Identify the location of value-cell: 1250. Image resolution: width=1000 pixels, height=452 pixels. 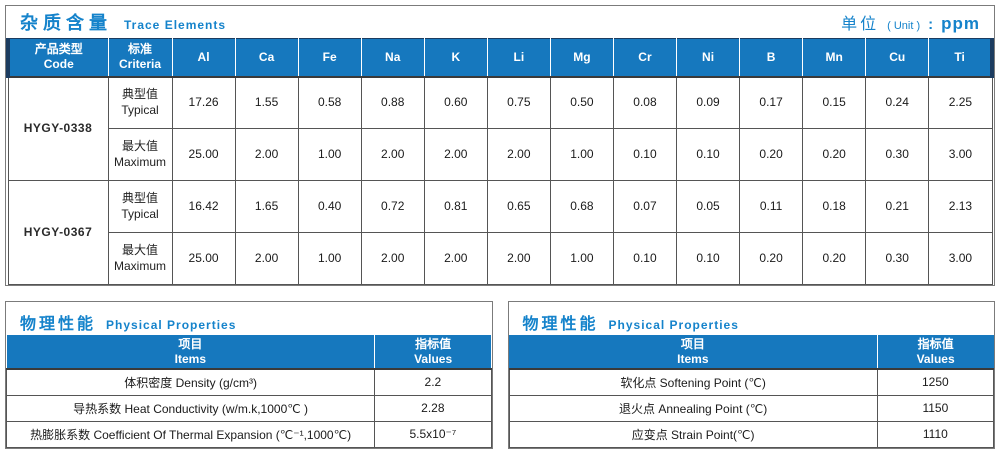
(935, 382).